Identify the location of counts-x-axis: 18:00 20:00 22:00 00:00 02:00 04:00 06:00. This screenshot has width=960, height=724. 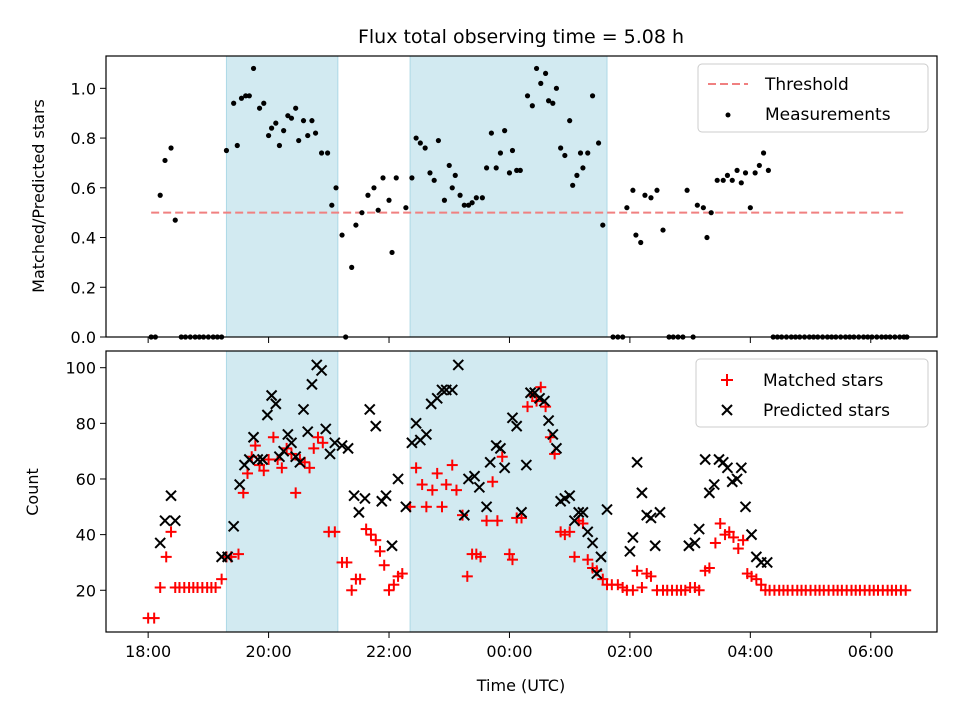
(509, 646).